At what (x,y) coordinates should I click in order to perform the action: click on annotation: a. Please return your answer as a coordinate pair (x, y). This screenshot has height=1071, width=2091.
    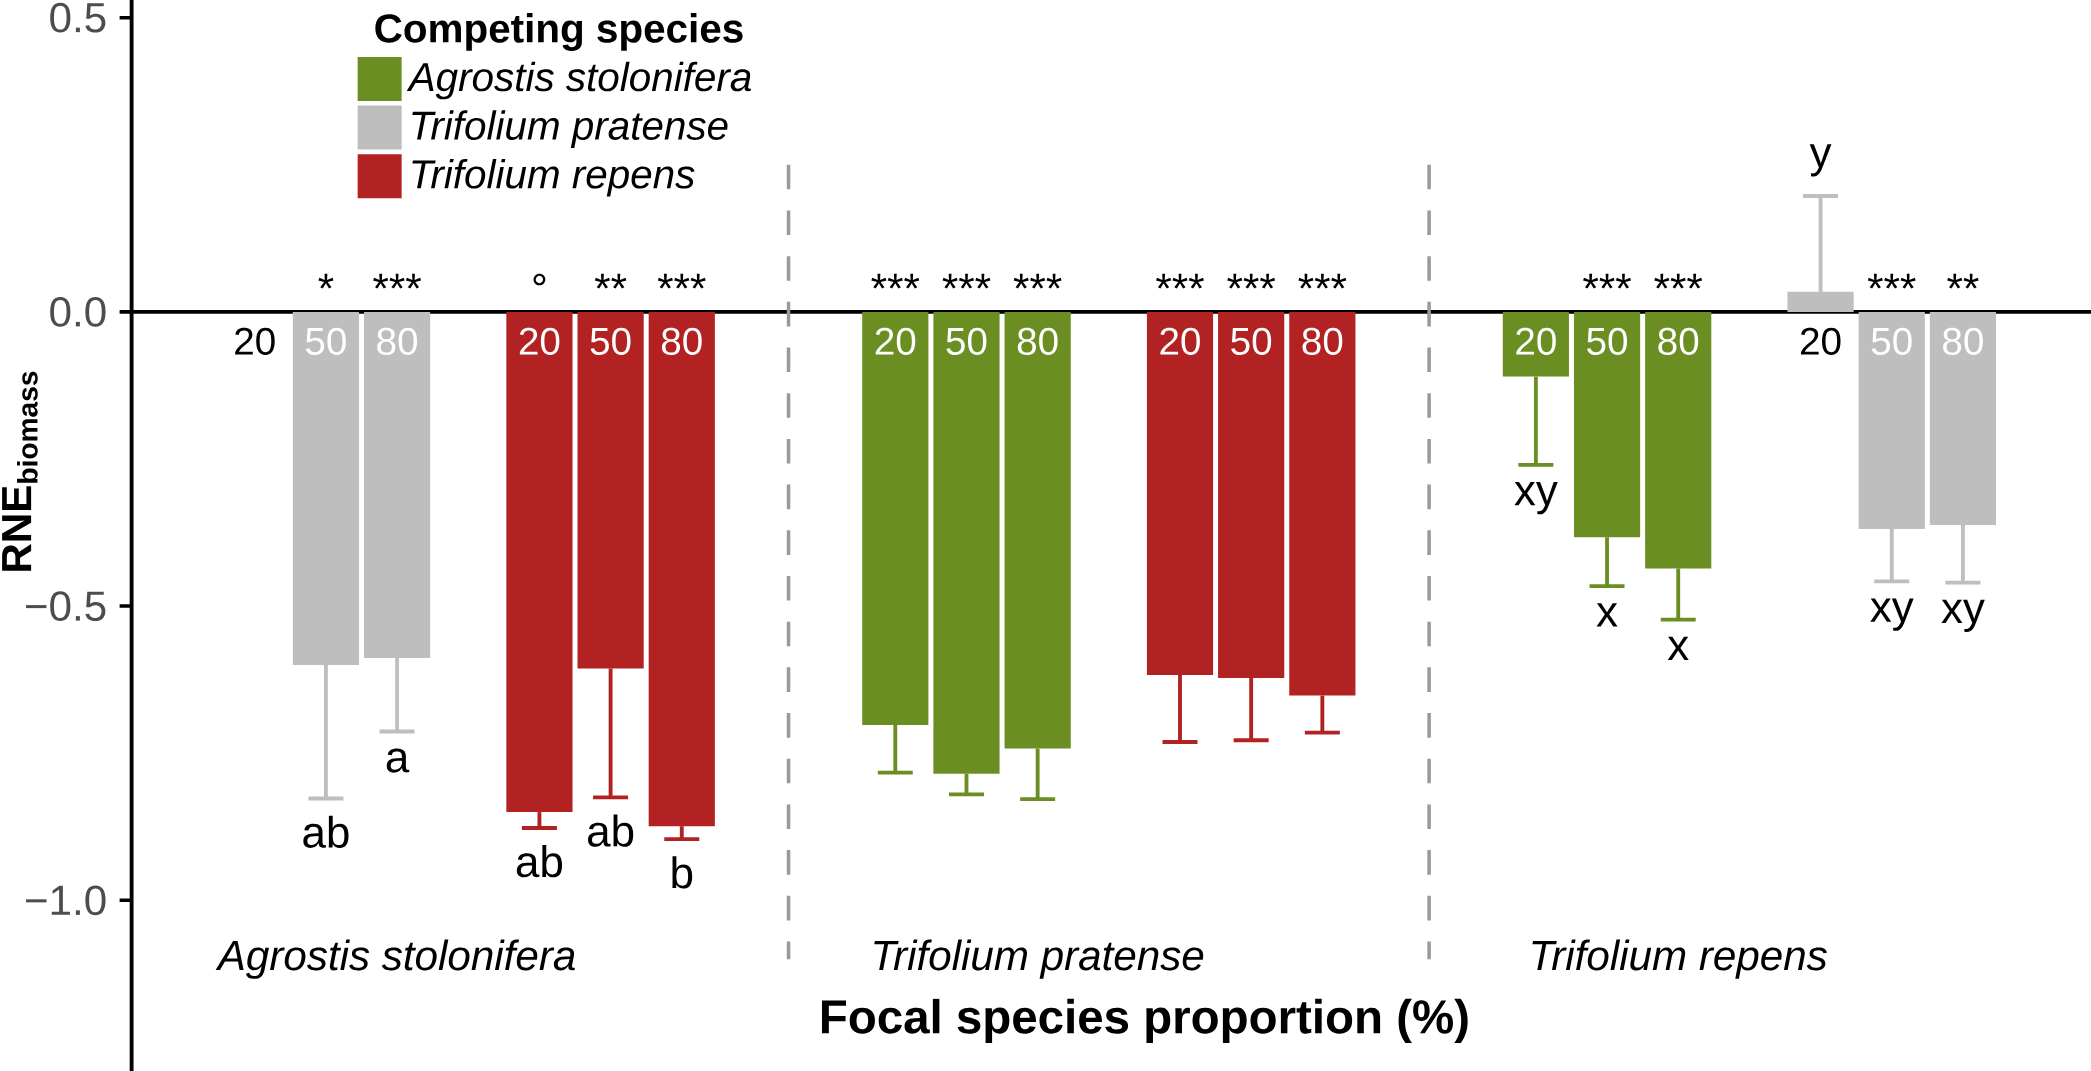
    Looking at the image, I should click on (398, 760).